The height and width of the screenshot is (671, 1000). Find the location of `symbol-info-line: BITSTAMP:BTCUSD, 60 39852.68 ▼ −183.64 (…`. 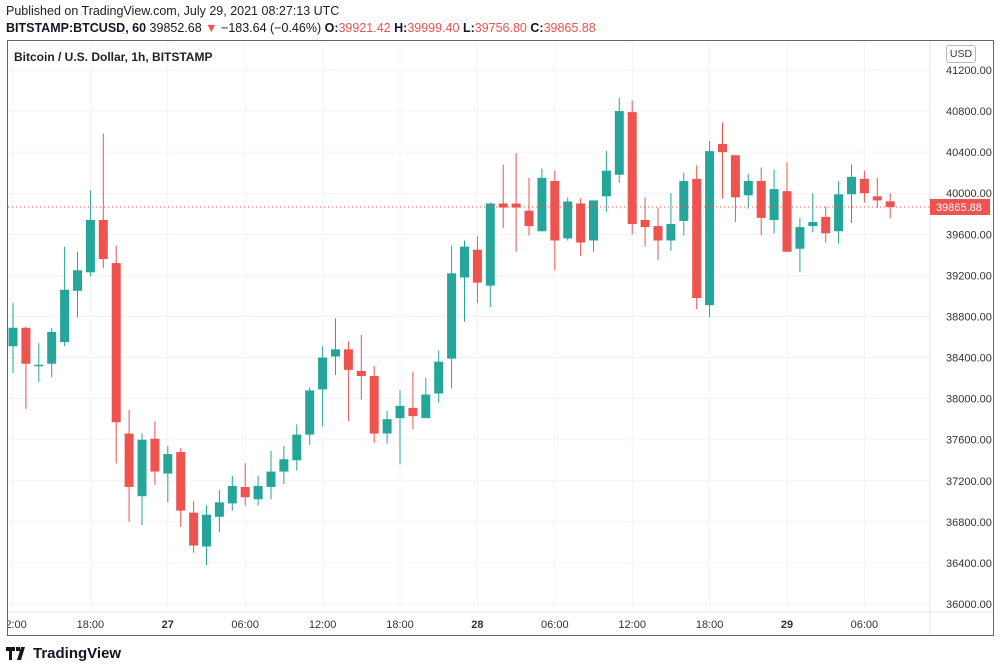

symbol-info-line: BITSTAMP:BTCUSD, 60 39852.68 ▼ −183.64 (… is located at coordinates (301, 28).